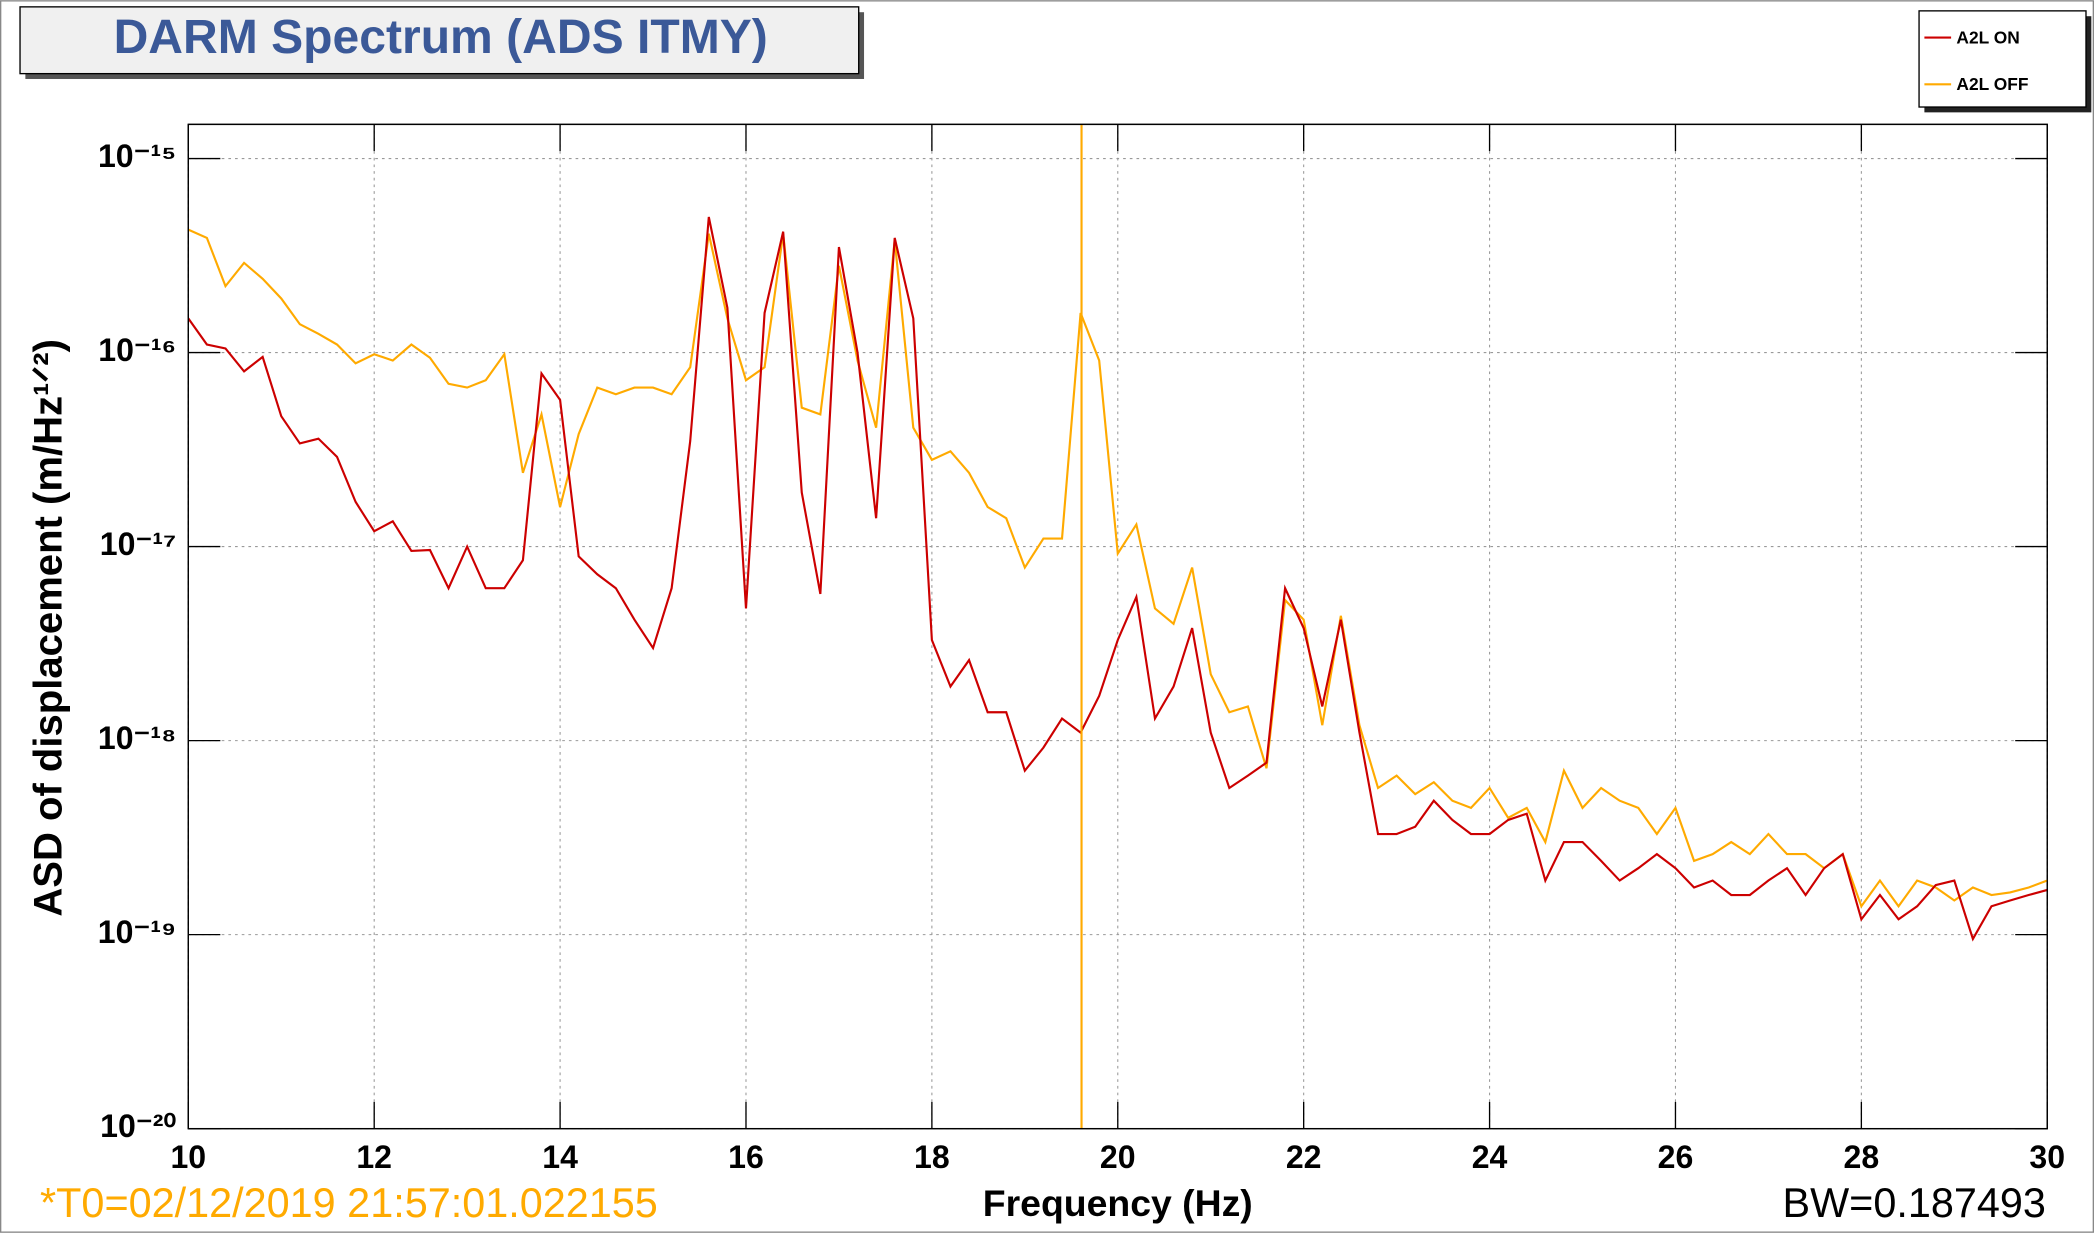 The height and width of the screenshot is (1233, 2094). I want to click on y-tick-label: 10⁻²⁰, so click(138, 1126).